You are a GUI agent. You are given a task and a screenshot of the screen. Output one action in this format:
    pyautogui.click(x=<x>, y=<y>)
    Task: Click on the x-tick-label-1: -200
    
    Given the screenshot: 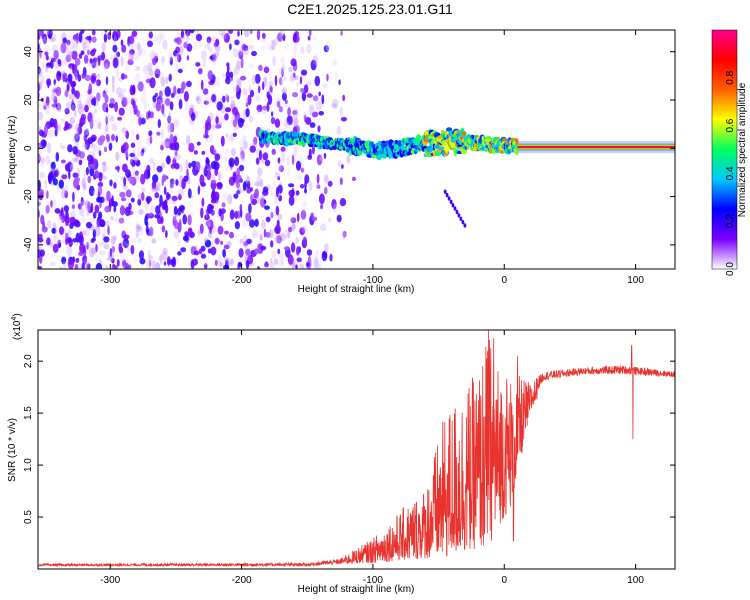 What is the action you would take?
    pyautogui.click(x=242, y=280)
    